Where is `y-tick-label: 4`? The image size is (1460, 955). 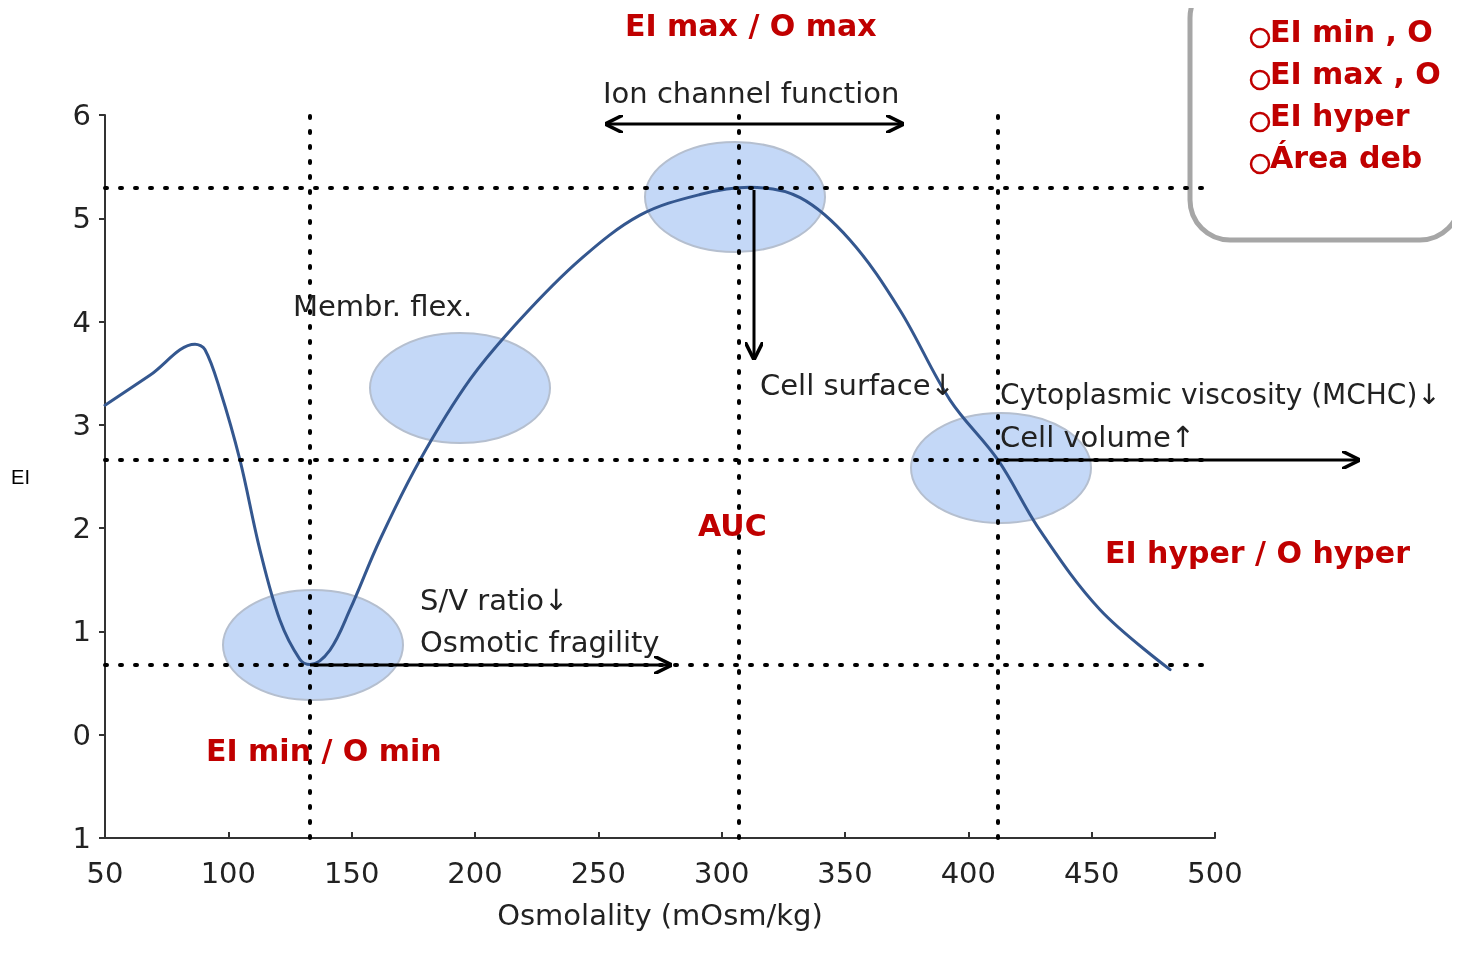 y-tick-label: 4 is located at coordinates (81, 321).